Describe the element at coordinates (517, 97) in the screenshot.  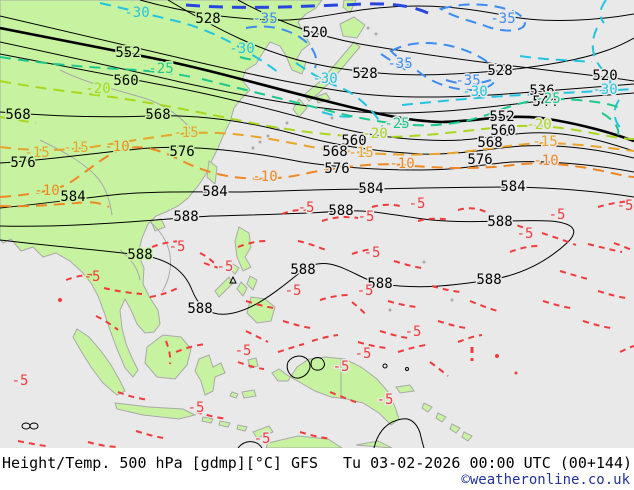
I see `temp-contour-minus30-c` at that location.